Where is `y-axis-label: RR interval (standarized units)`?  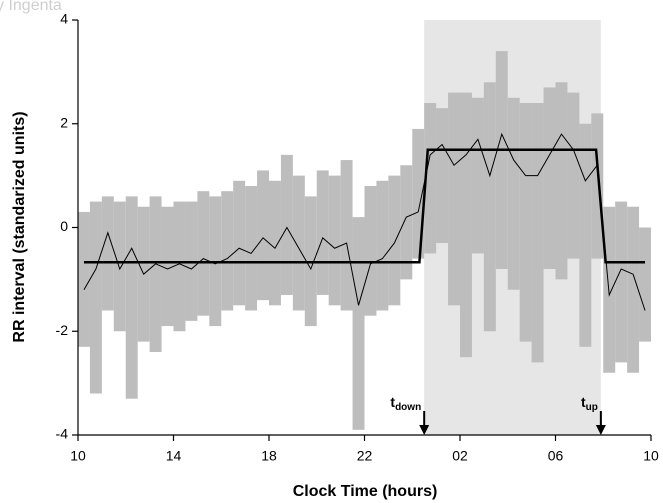
y-axis-label: RR interval (standarized units) is located at coordinates (19, 226).